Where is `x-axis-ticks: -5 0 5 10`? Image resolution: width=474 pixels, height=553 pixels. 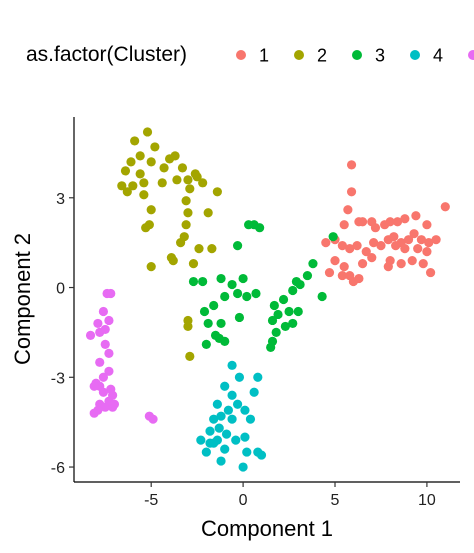 x-axis-ticks: -5 0 5 10 is located at coordinates (290, 495).